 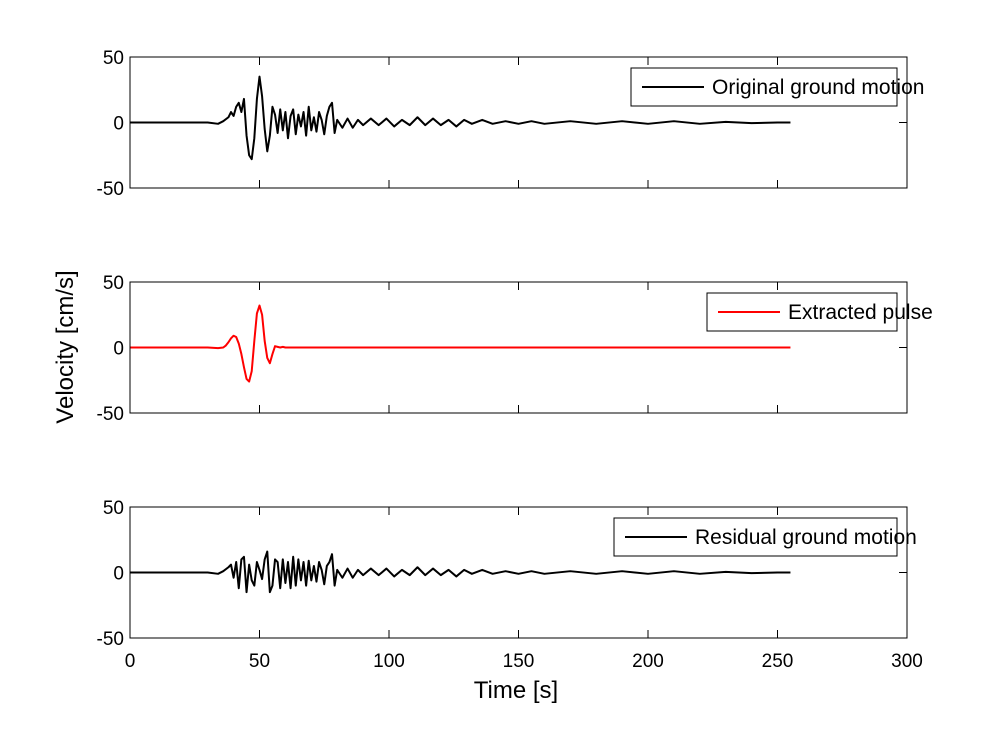 I want to click on series-line-residual, so click(x=460, y=572).